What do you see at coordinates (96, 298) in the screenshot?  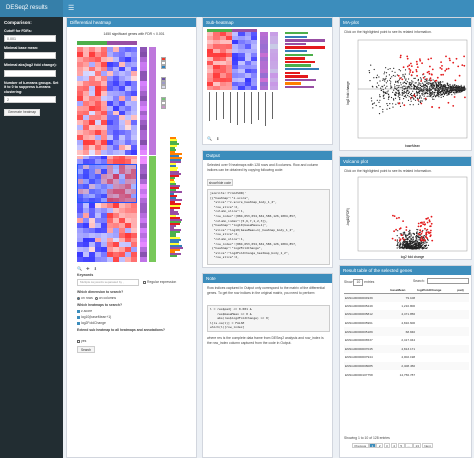 I see `dimension-radio: on rows on columns` at bounding box center [96, 298].